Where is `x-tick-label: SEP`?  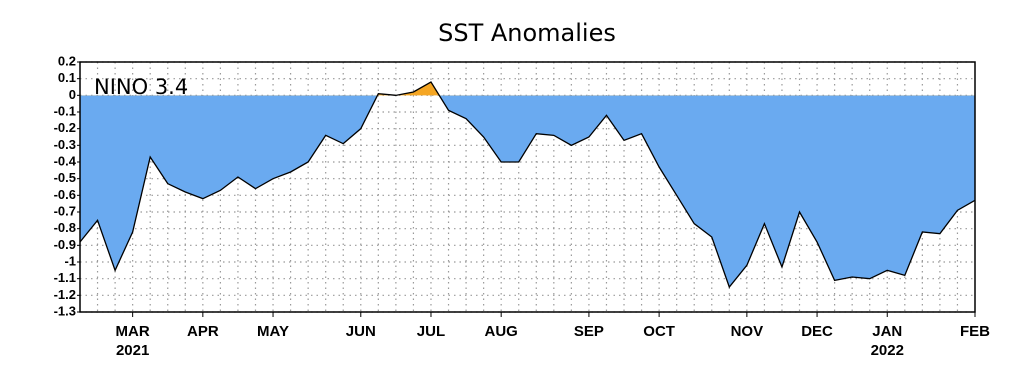 x-tick-label: SEP is located at coordinates (589, 331).